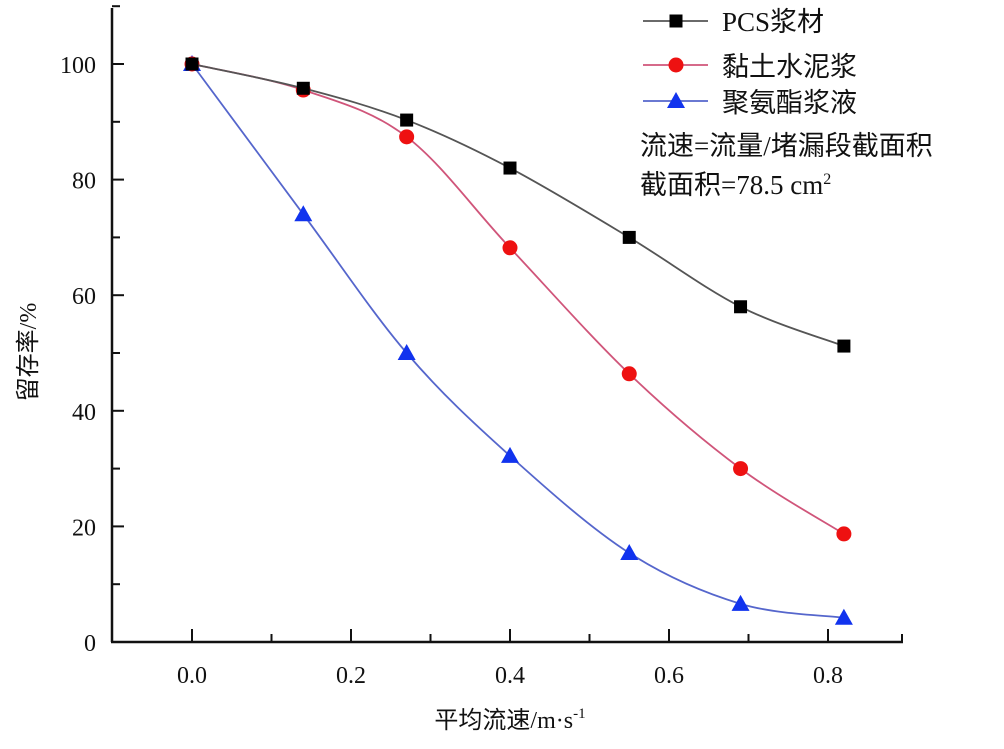 The height and width of the screenshot is (749, 1004). I want to click on x-tick-label: 0.0, so click(192, 676).